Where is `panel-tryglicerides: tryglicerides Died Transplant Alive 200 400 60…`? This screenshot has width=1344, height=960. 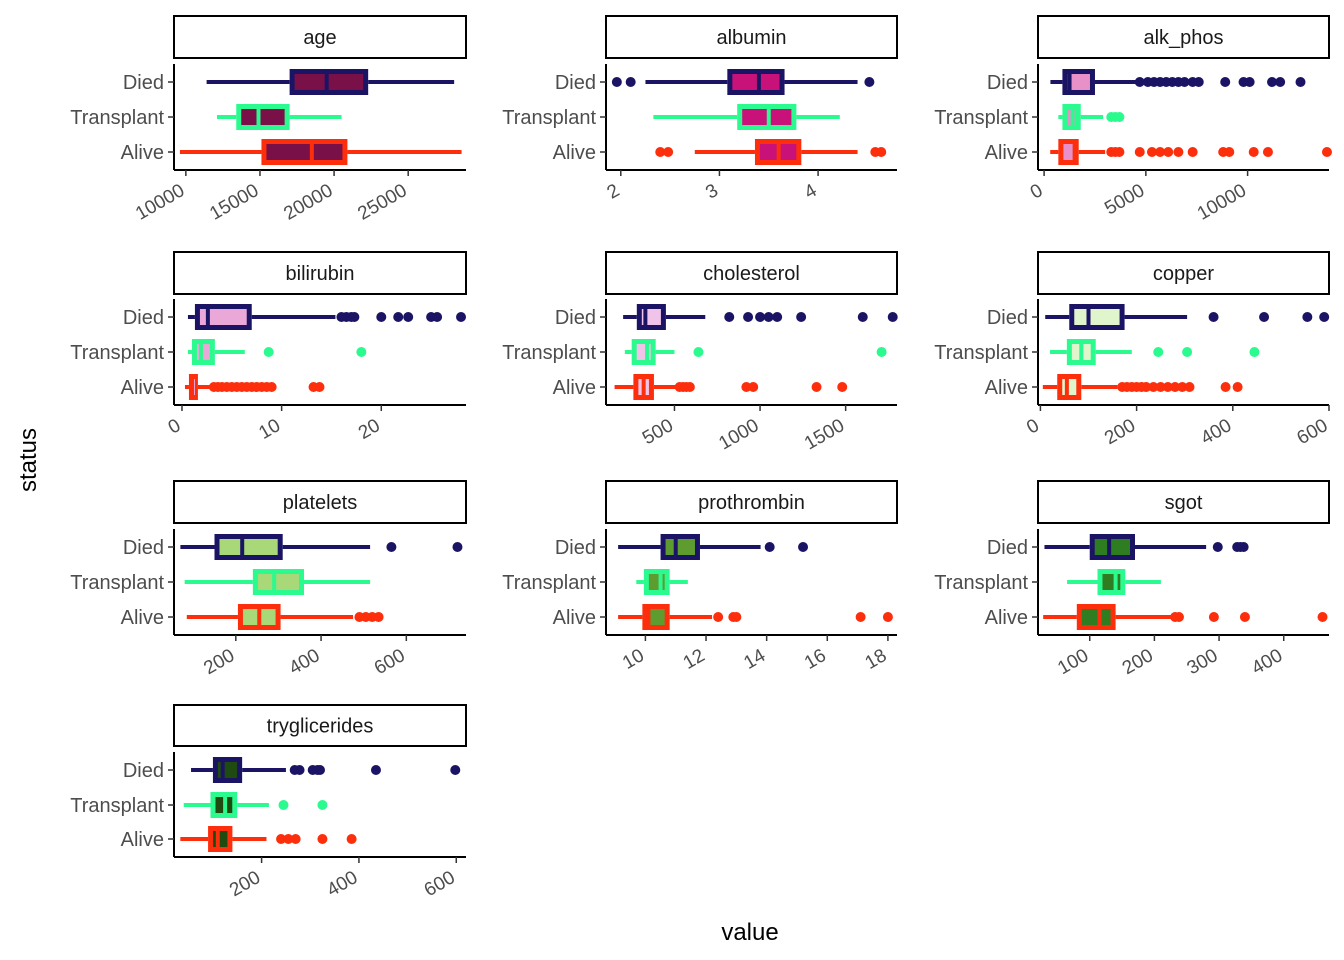
panel-tryglicerides: tryglicerides Died Transplant Alive 200 400 60… is located at coordinates (268, 802).